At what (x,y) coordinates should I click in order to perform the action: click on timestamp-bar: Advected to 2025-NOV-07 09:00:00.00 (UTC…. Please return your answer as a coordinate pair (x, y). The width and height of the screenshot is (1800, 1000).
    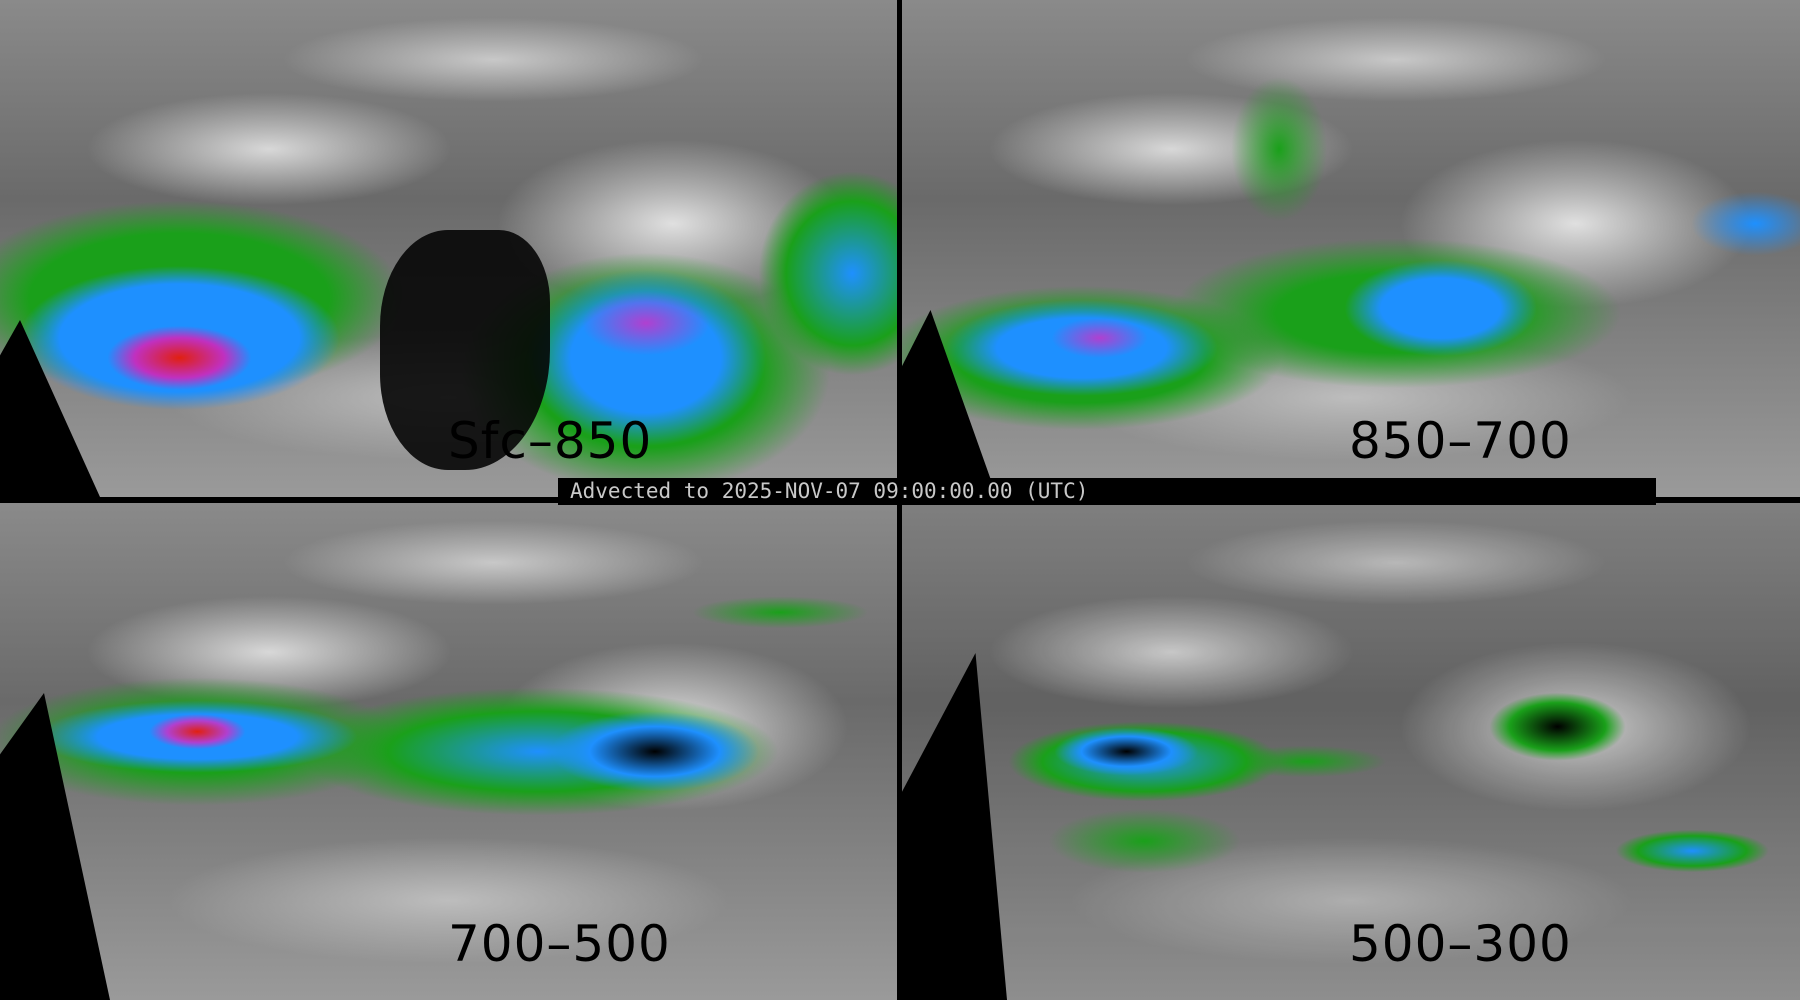
    Looking at the image, I should click on (1107, 491).